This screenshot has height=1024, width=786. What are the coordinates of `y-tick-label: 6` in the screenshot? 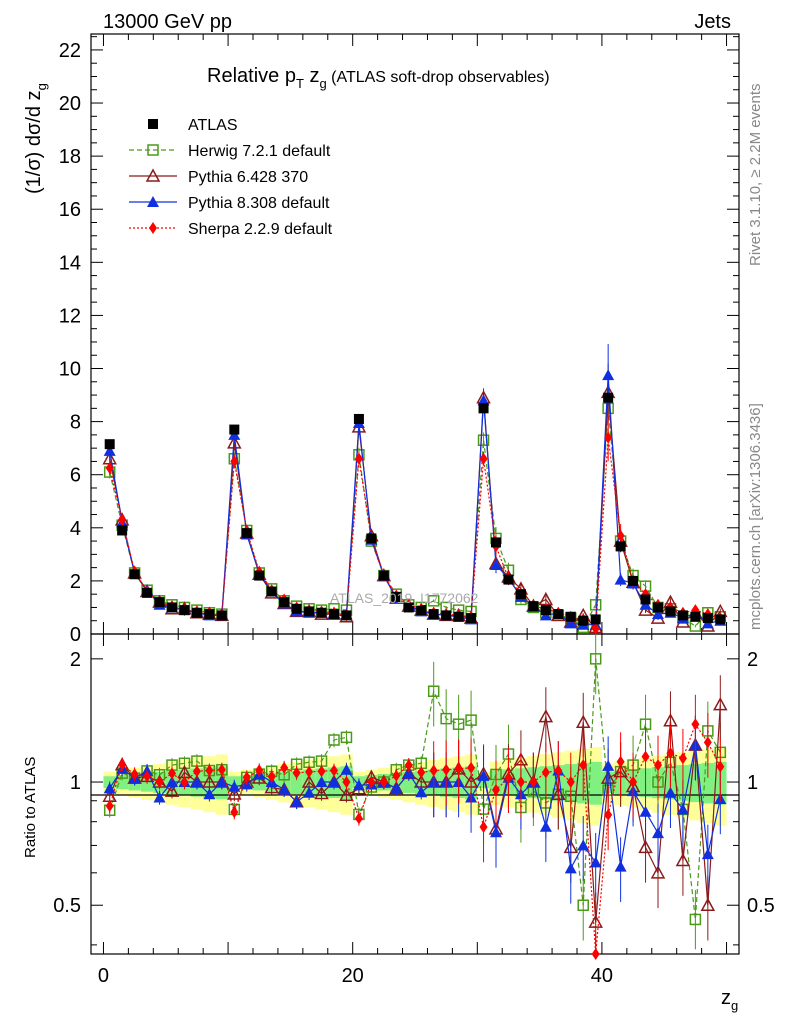 It's located at (75, 476).